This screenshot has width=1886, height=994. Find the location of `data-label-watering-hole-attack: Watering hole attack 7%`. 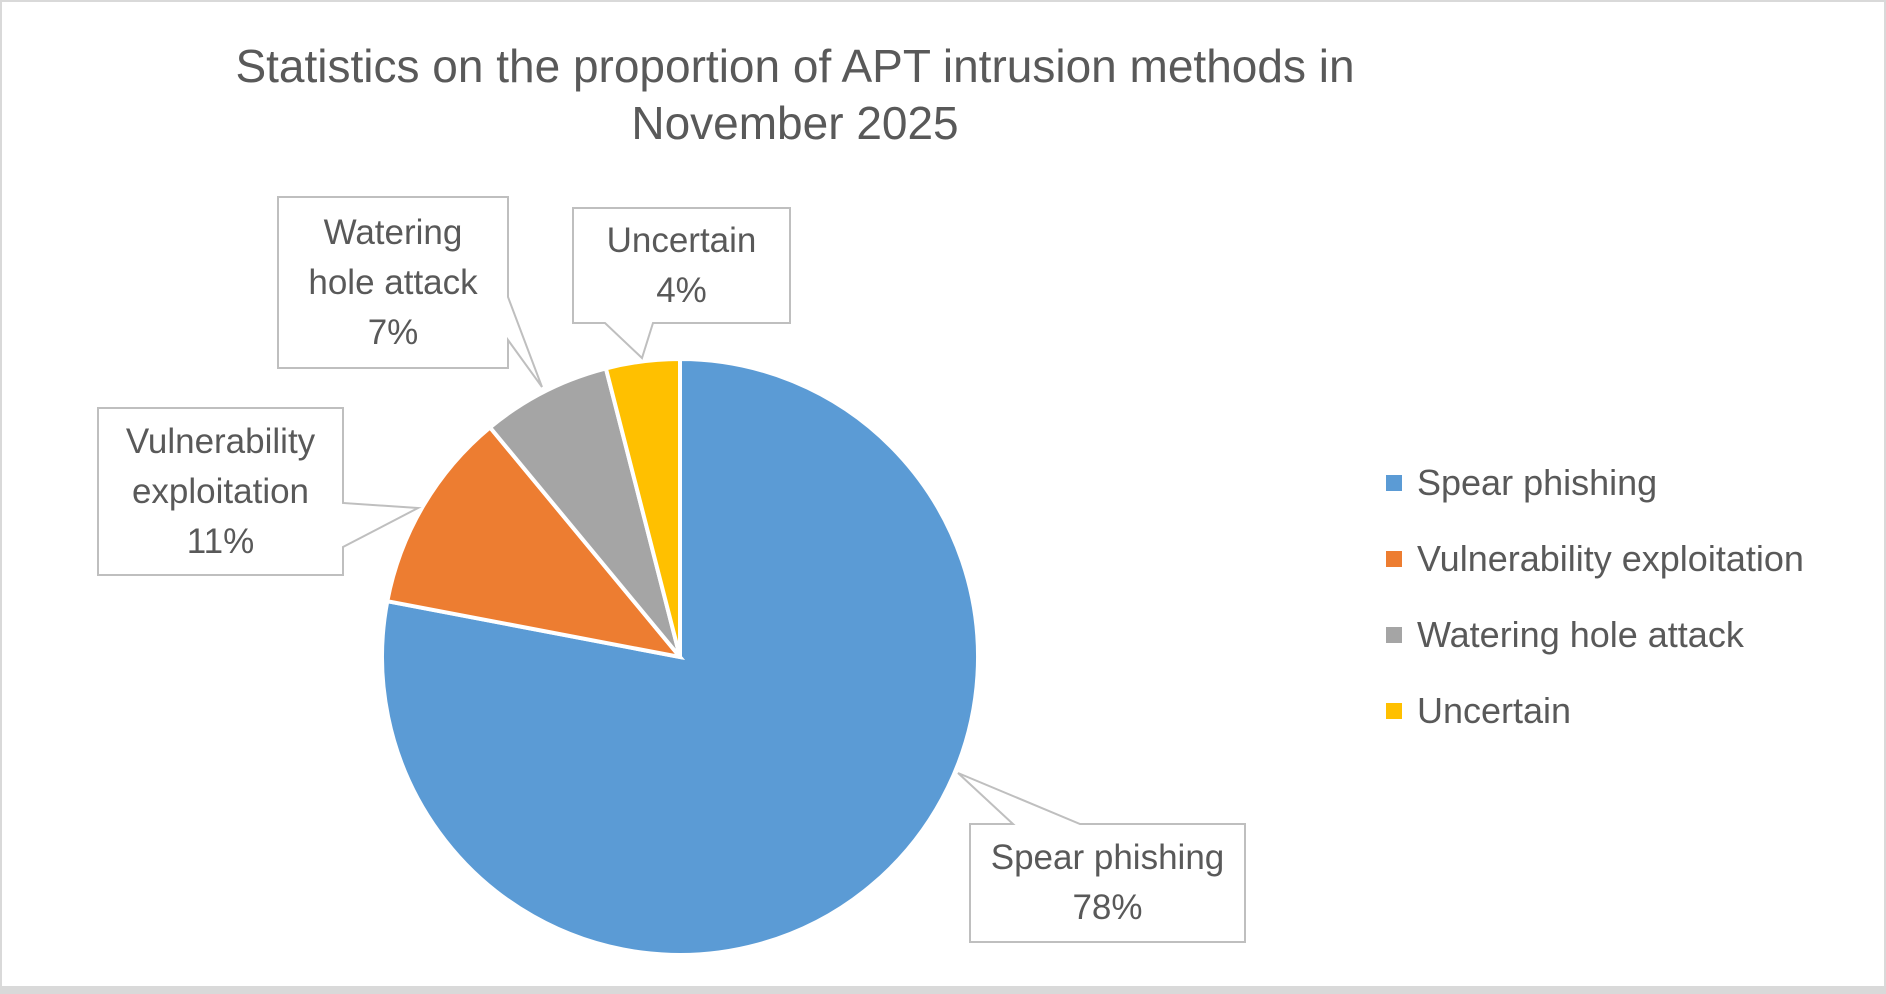

data-label-watering-hole-attack: Watering hole attack 7% is located at coordinates (393, 282).